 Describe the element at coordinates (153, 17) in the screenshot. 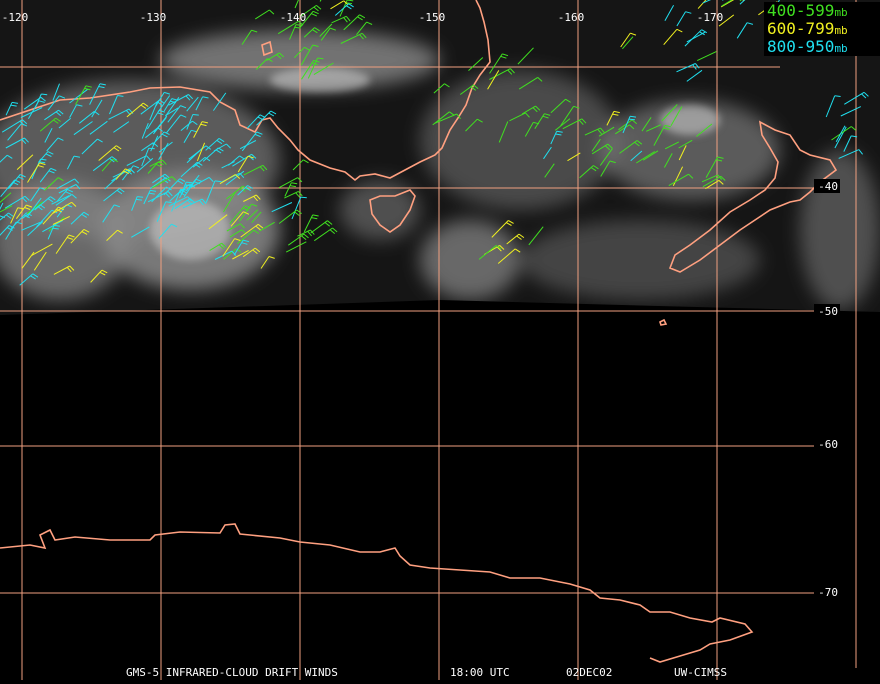

I see `longitude-label: -130` at that location.